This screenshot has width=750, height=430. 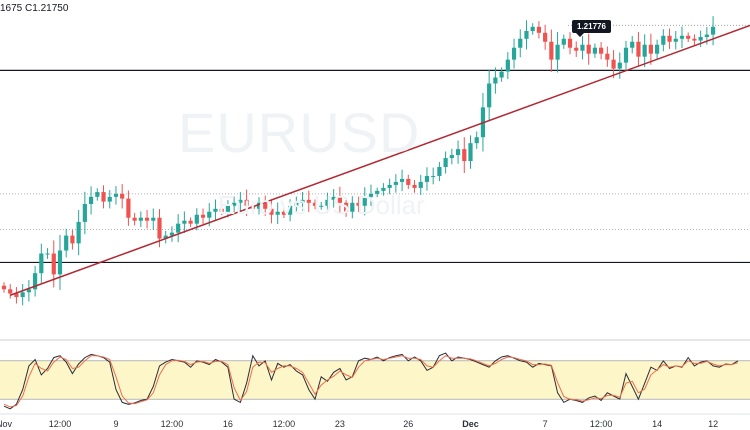 What do you see at coordinates (545, 424) in the screenshot?
I see `x-tick-label: 7` at bounding box center [545, 424].